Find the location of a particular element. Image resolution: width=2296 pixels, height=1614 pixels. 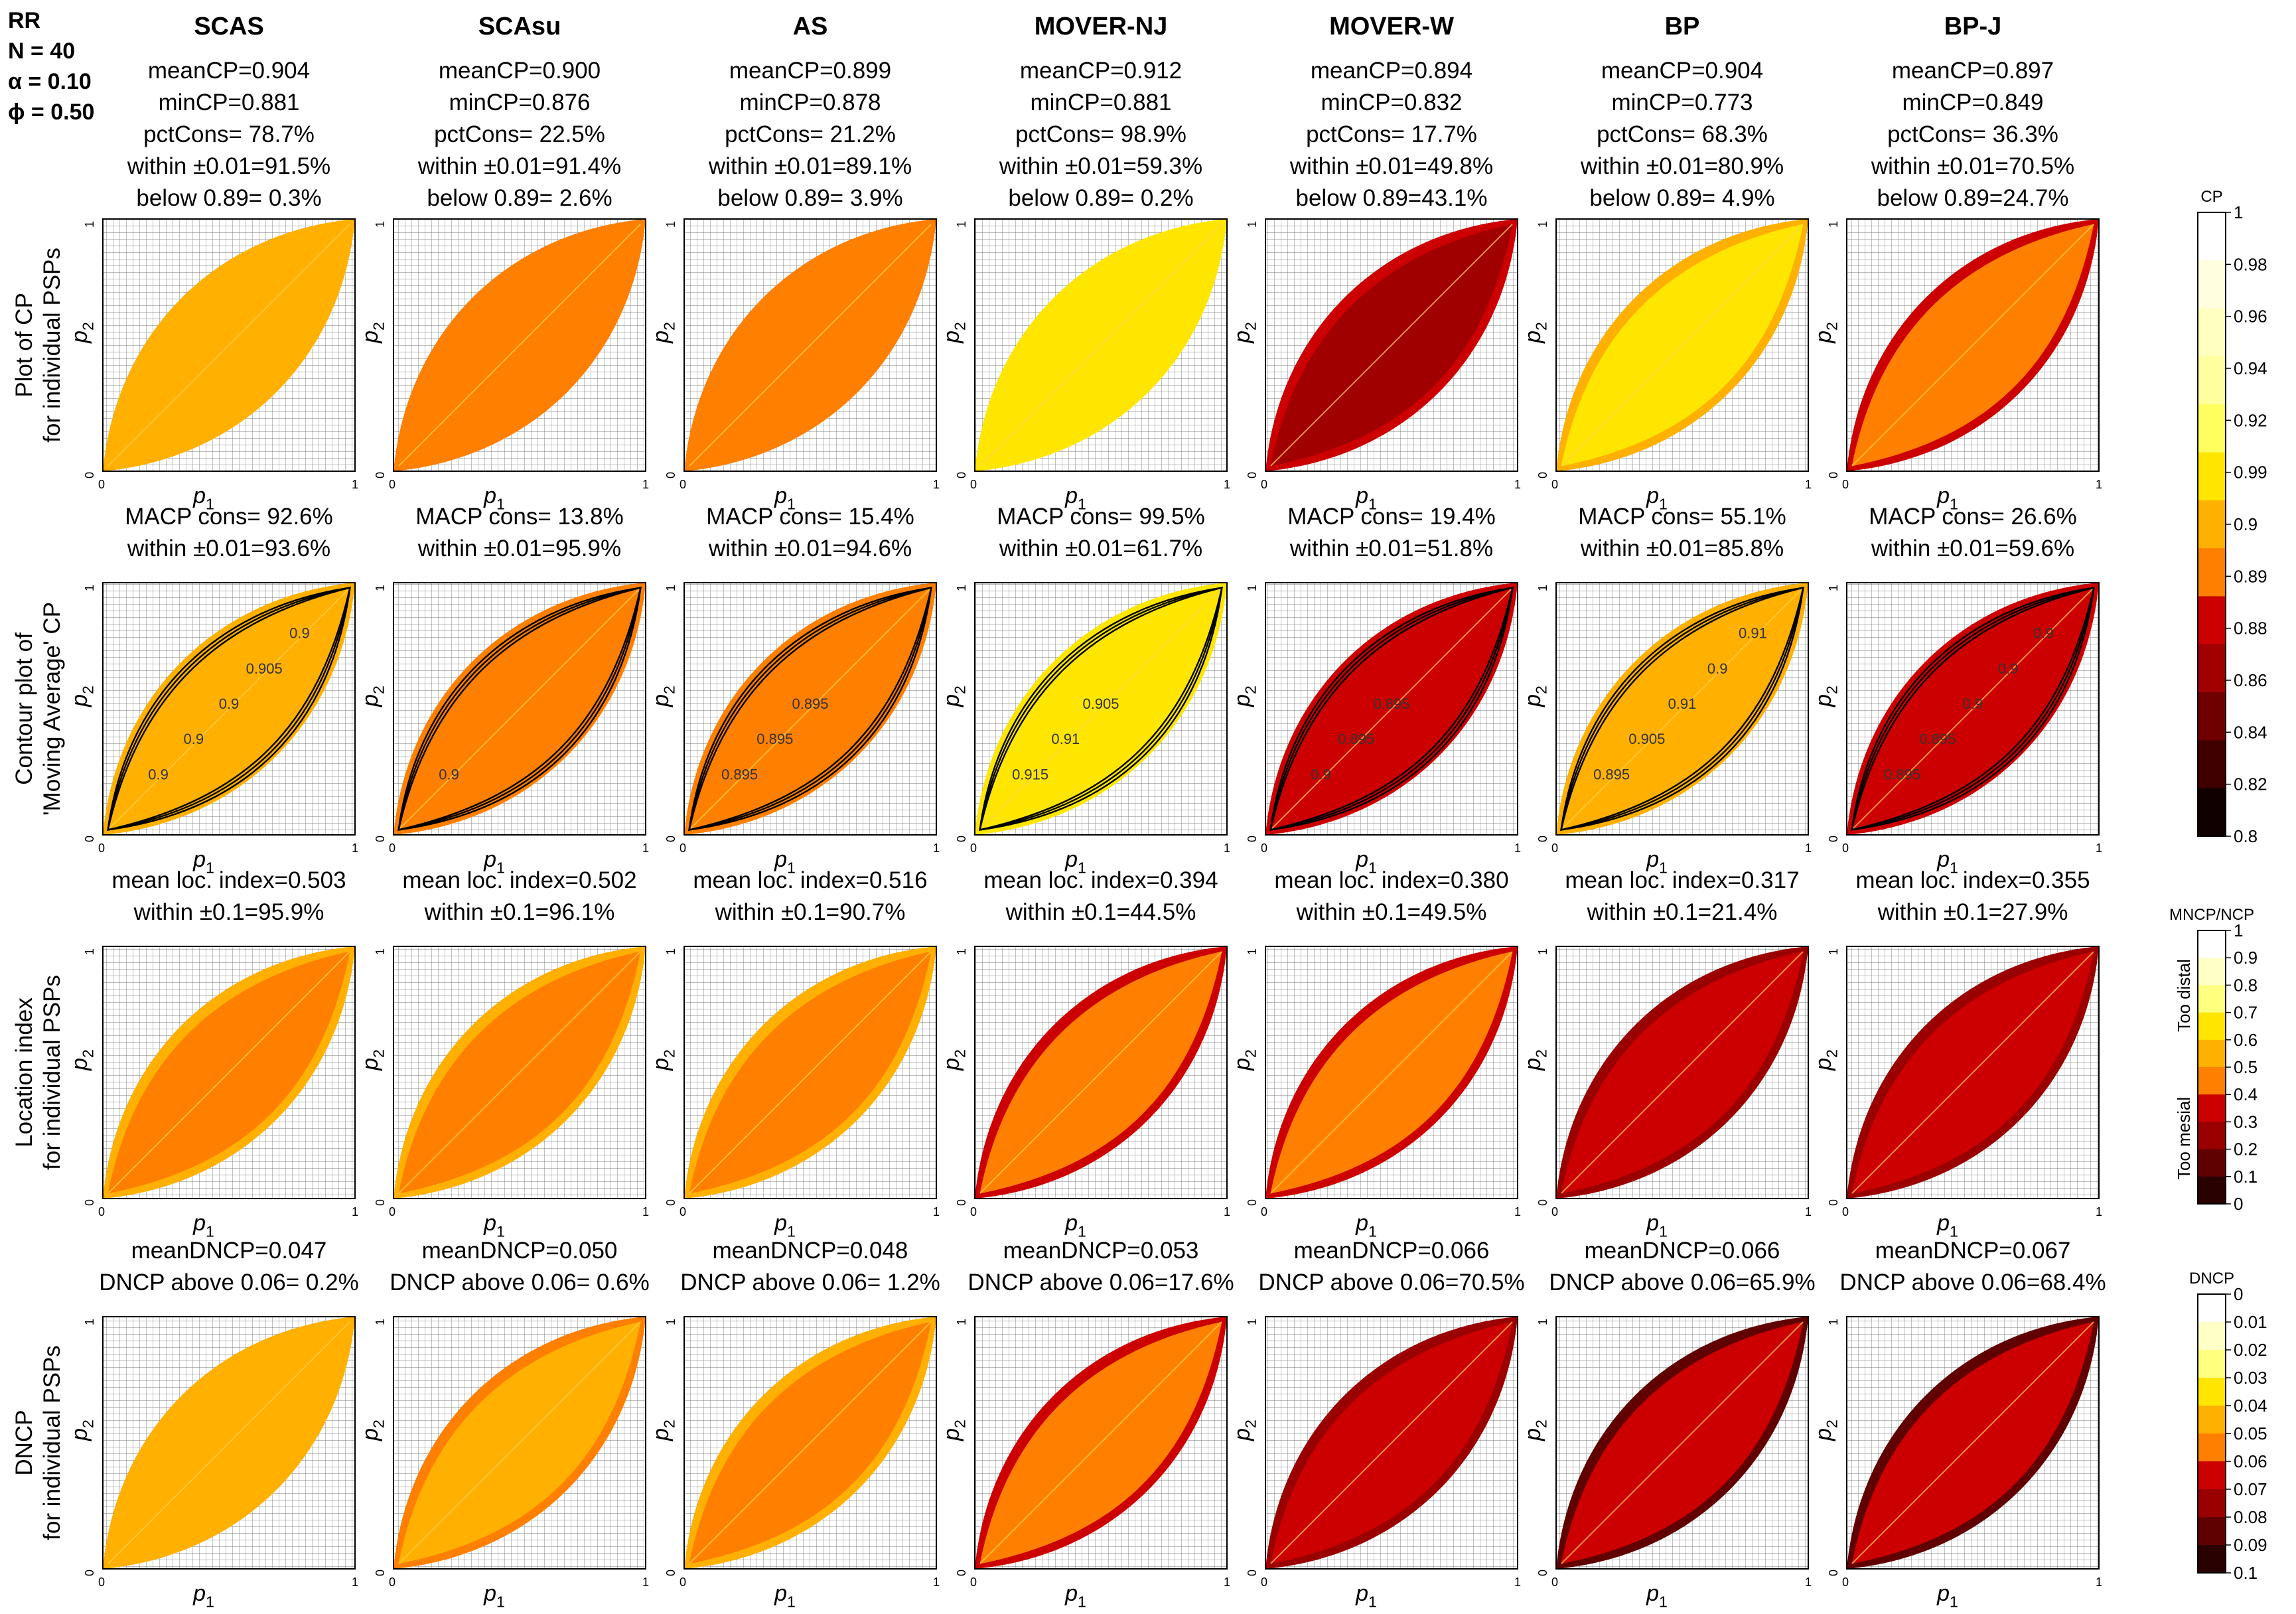

colorbar-tick-label: 0.89 is located at coordinates (2250, 576).